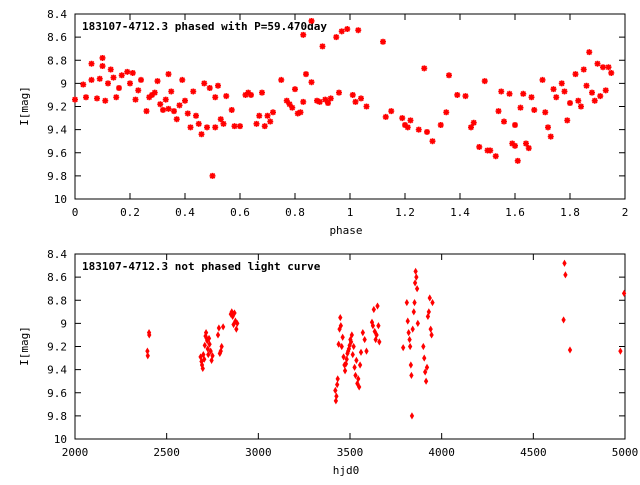 This screenshot has height=485, width=640. Describe the element at coordinates (63, 83) in the screenshot. I see `y-tick-label: 9` at that location.